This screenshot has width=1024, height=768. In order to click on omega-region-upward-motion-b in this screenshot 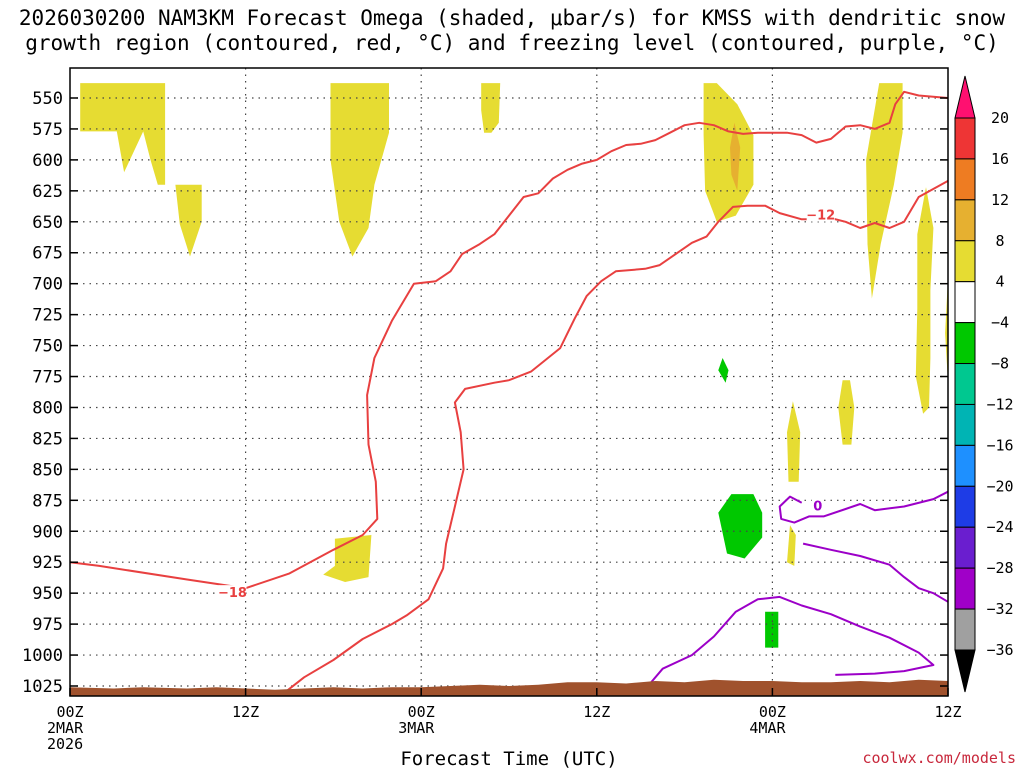, I will do `click(359, 170)`.